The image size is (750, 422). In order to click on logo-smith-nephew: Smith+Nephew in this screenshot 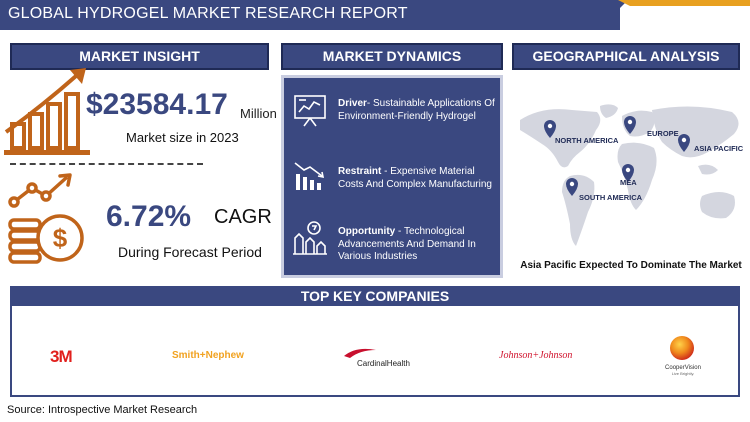, I will do `click(208, 355)`.